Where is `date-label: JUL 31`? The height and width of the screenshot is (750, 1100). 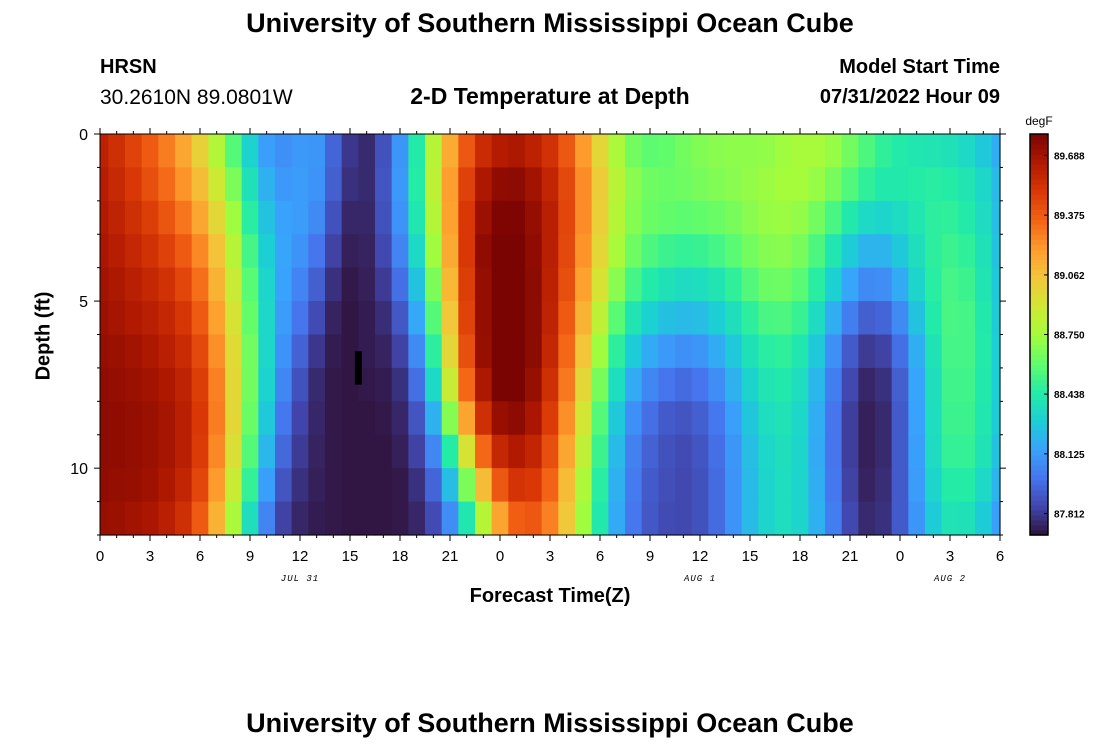 date-label: JUL 31 is located at coordinates (300, 579).